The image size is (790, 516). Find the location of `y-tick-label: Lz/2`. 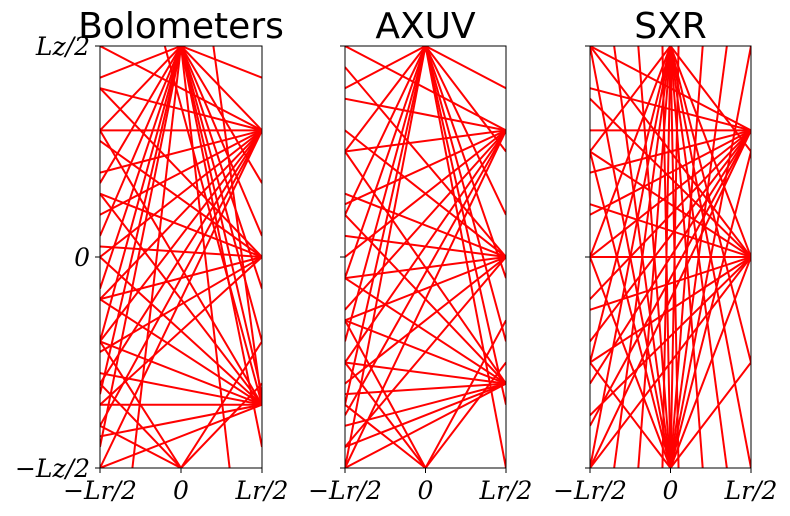

y-tick-label: Lz/2 is located at coordinates (62, 46).